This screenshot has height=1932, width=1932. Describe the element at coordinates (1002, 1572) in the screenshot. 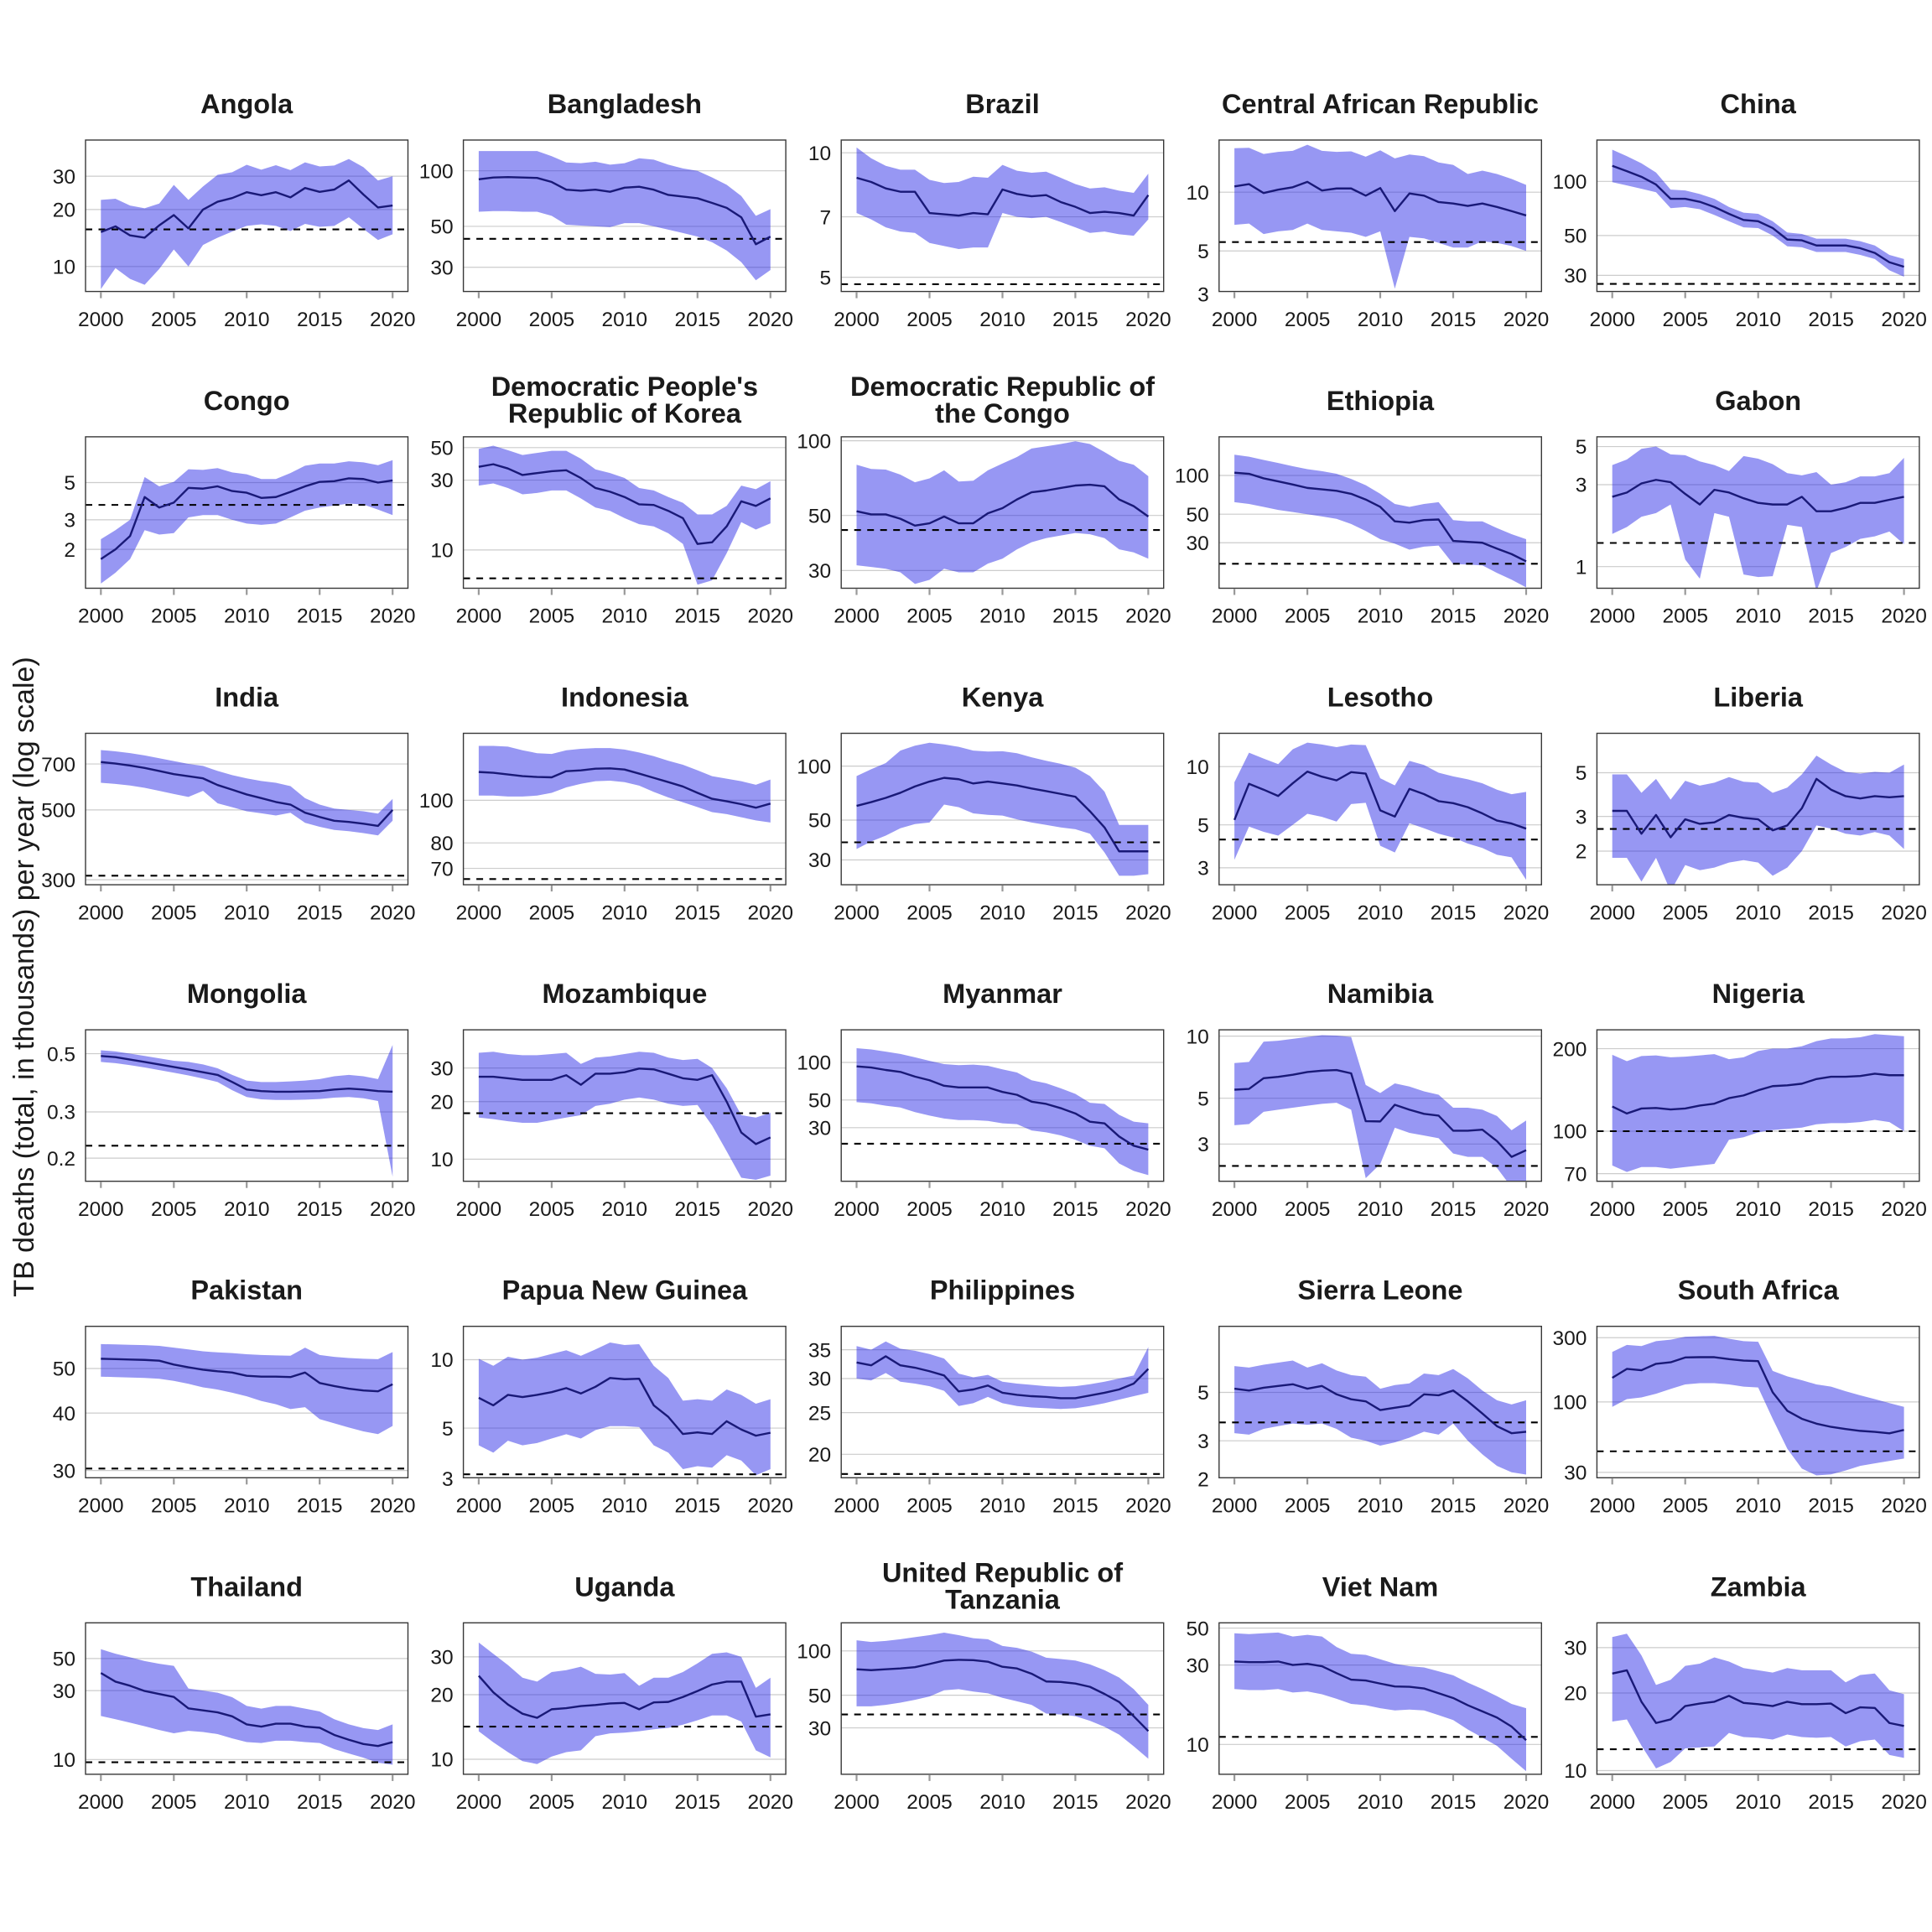

I see `svg-text: United Republic of` at that location.